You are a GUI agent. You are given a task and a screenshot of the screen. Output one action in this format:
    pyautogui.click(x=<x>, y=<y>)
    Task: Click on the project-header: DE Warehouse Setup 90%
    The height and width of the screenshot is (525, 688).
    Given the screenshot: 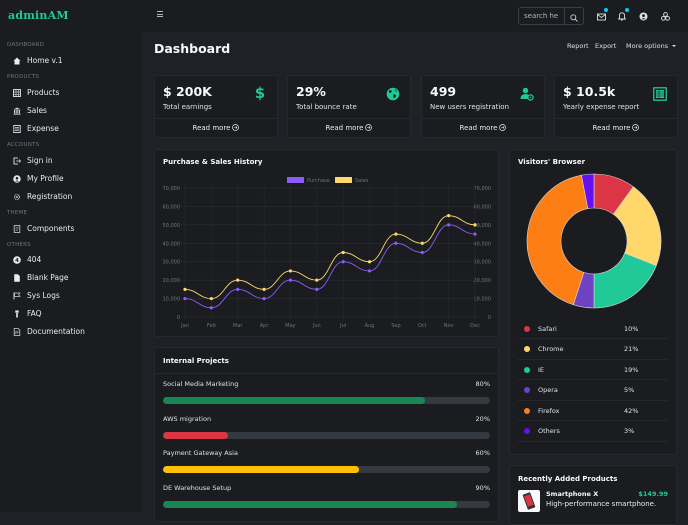 What is the action you would take?
    pyautogui.click(x=326, y=488)
    